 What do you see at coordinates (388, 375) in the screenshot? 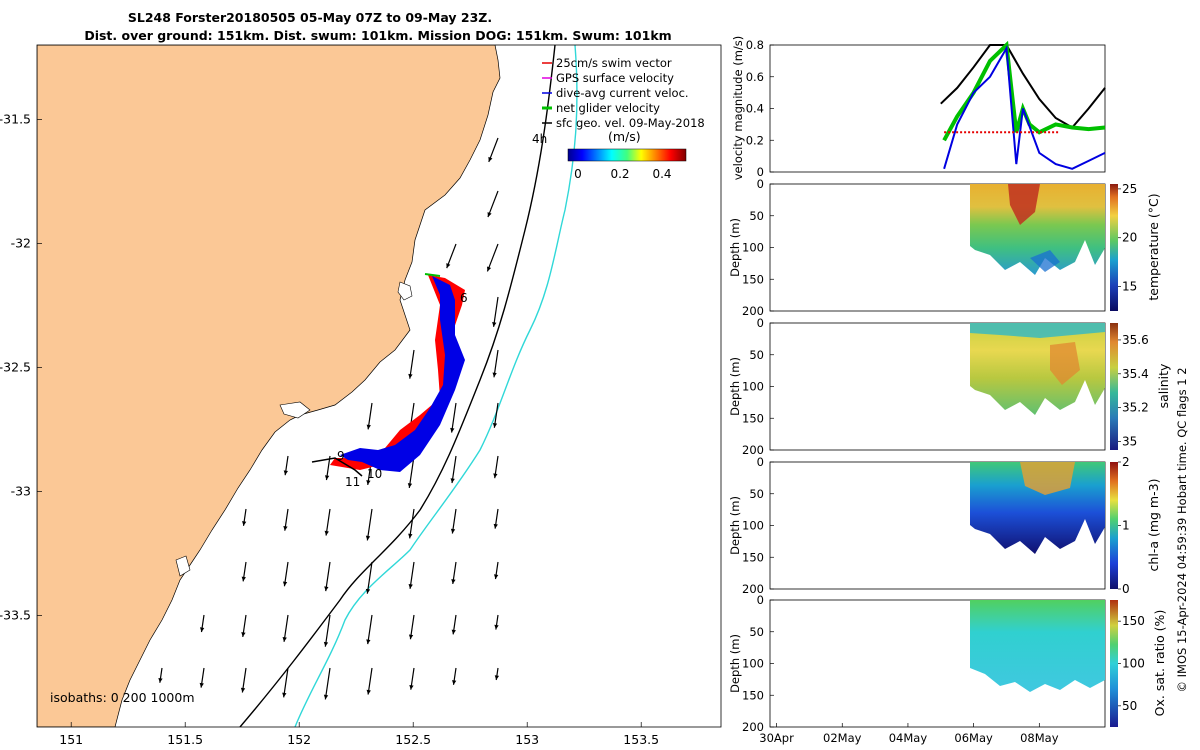
I see `glider-track` at bounding box center [388, 375].